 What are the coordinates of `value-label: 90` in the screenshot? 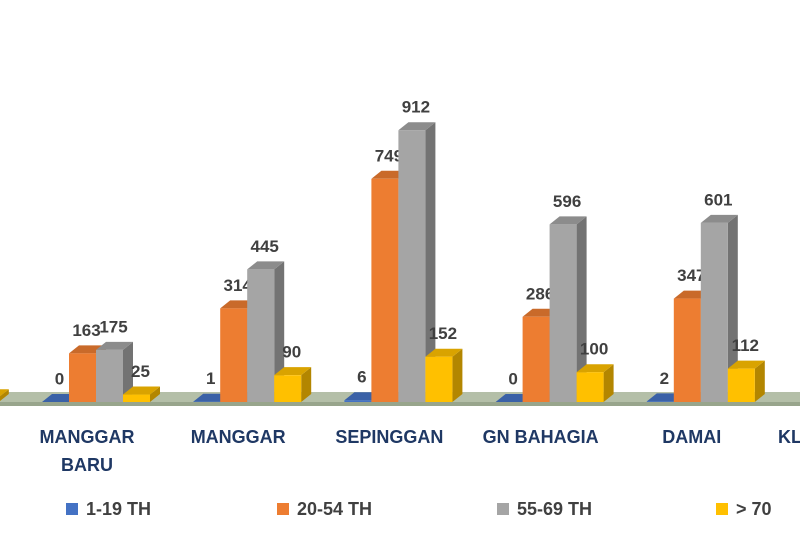 It's located at (291, 352).